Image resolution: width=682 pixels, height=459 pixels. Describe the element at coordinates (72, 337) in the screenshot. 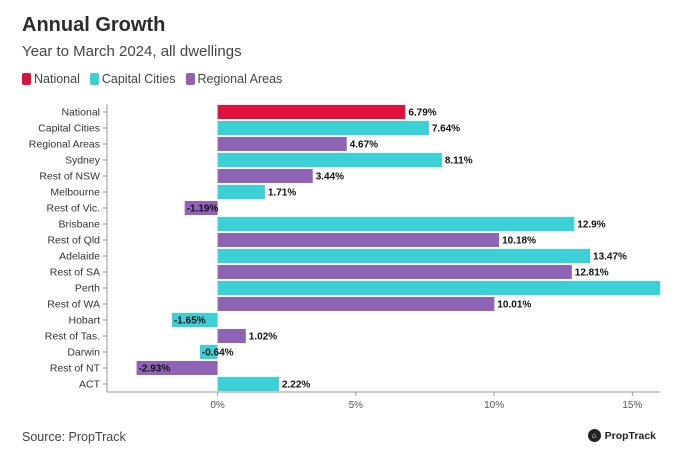

I see `category-label-rest-of-tas: Rest of Tas.` at that location.